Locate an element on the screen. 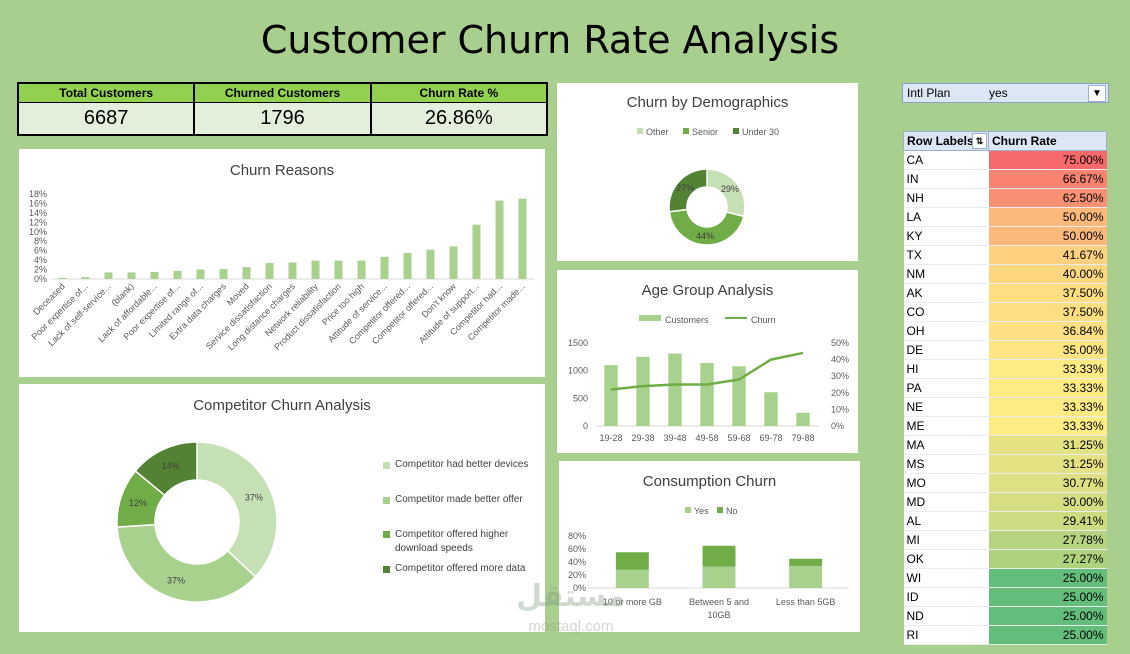 The width and height of the screenshot is (1130, 654). pivot-row: NE 33.33% is located at coordinates (1005, 407).